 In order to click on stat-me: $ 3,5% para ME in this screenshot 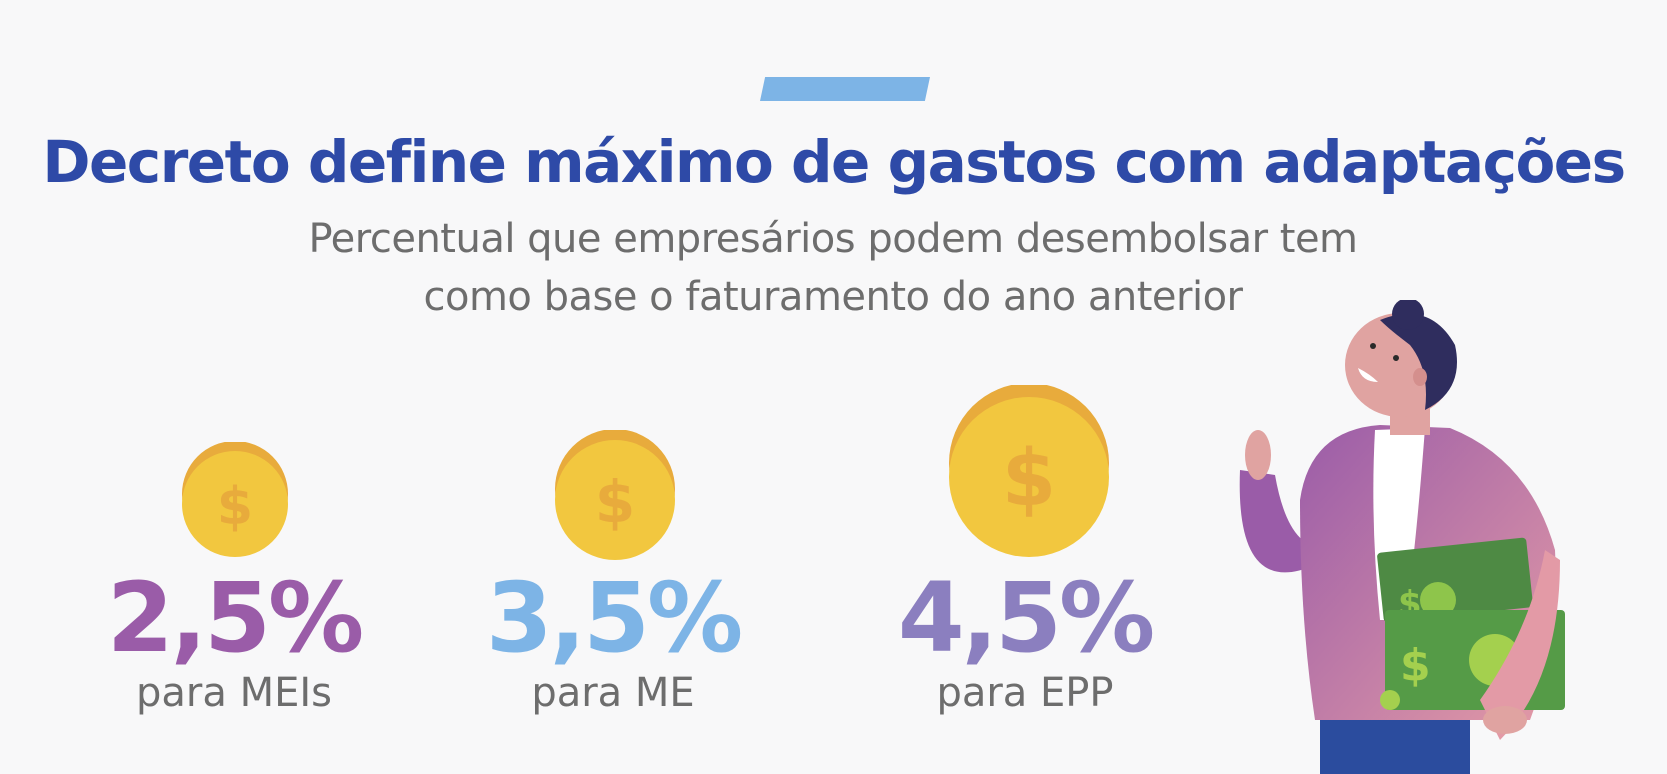, I will do `click(613, 575)`.